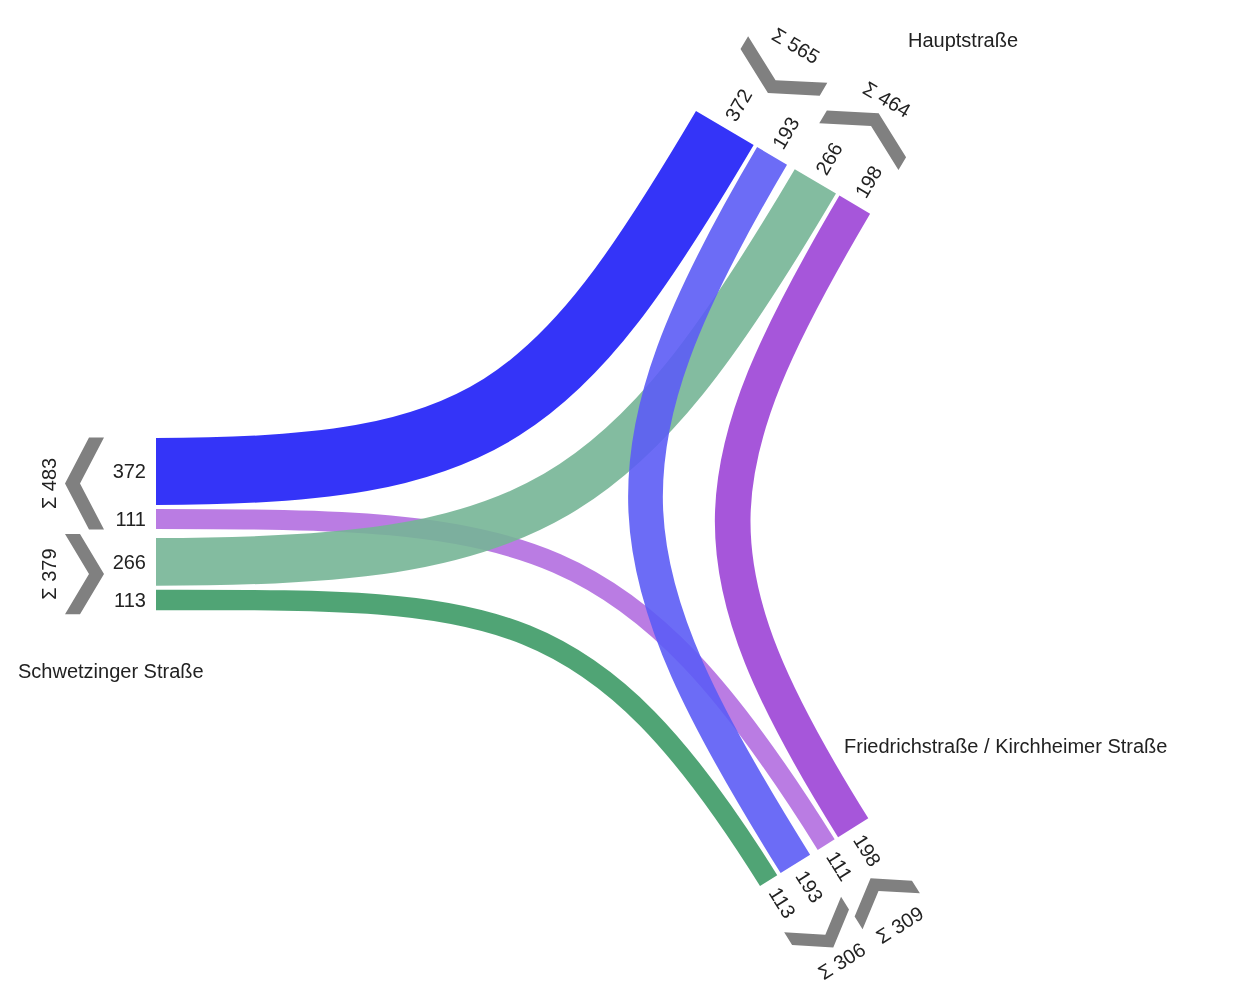  Describe the element at coordinates (868, 181) in the screenshot. I see `data-label: 198` at that location.